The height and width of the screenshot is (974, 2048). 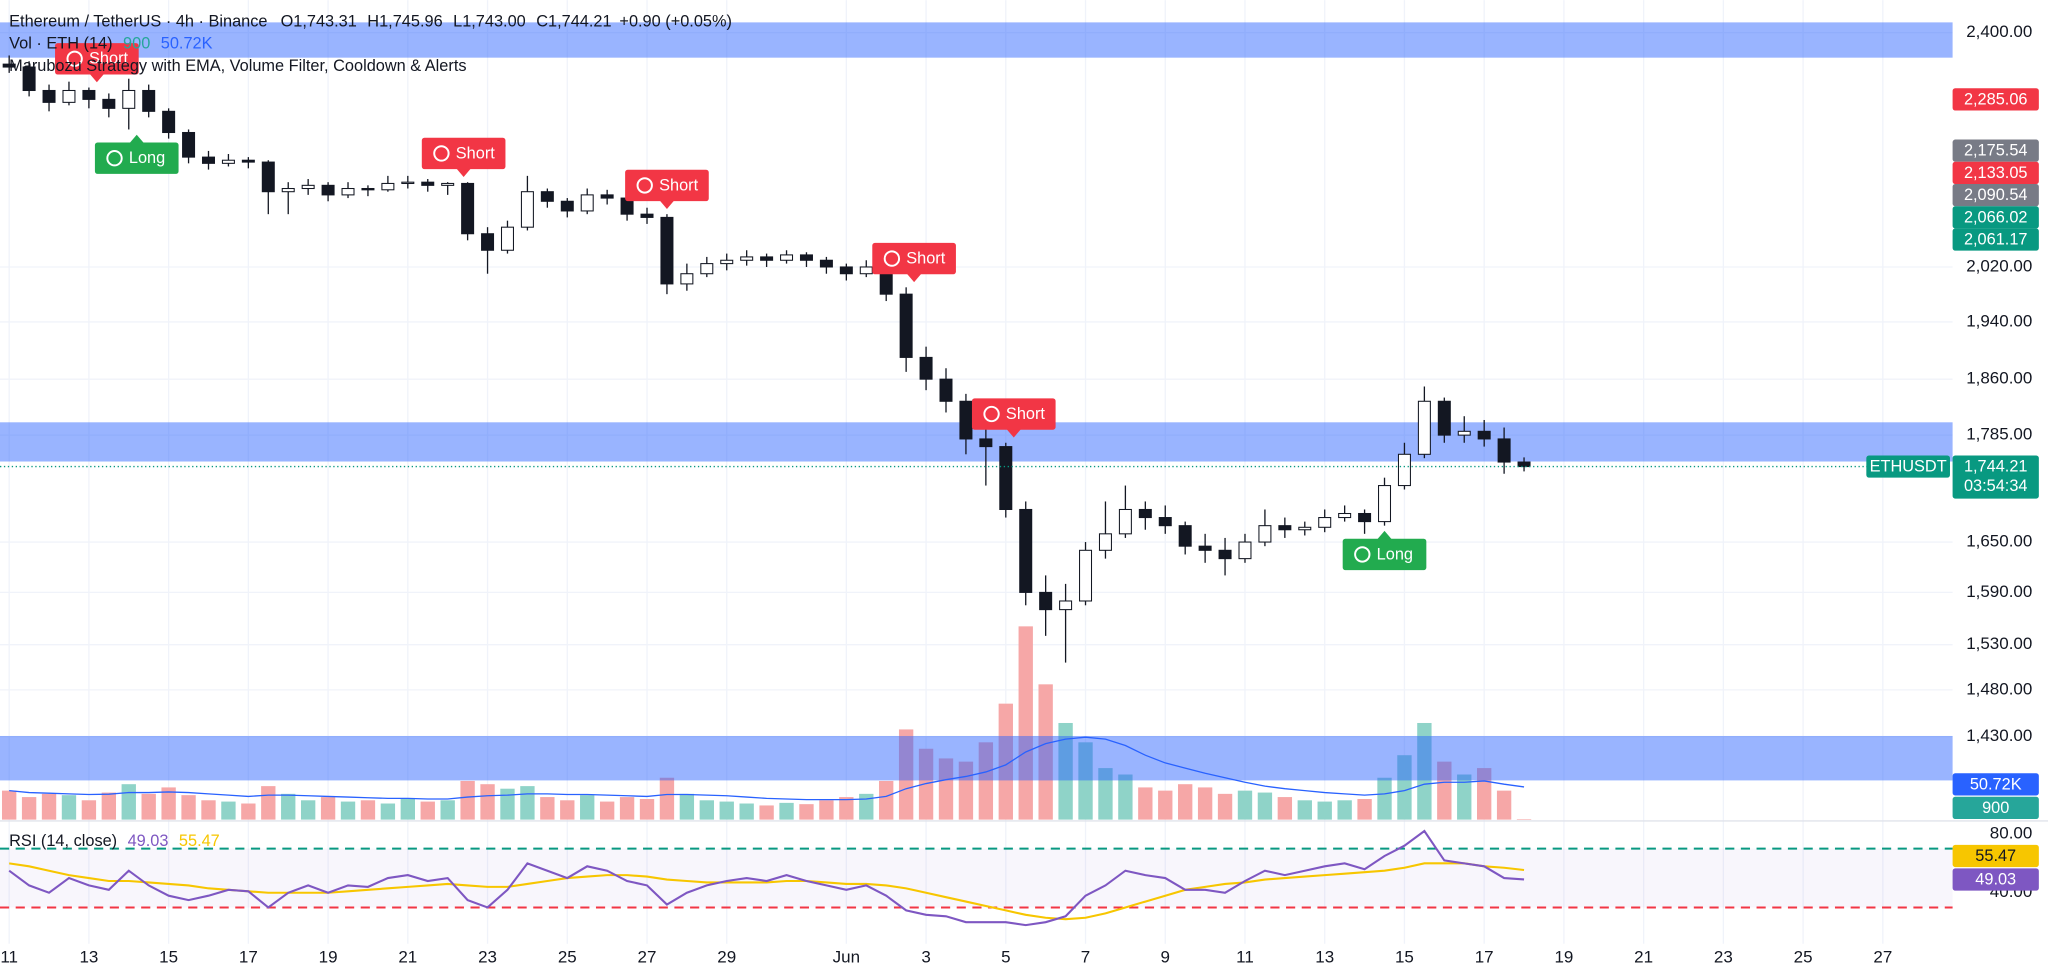 What do you see at coordinates (1563, 957) in the screenshot?
I see `x-tick-label: 19` at bounding box center [1563, 957].